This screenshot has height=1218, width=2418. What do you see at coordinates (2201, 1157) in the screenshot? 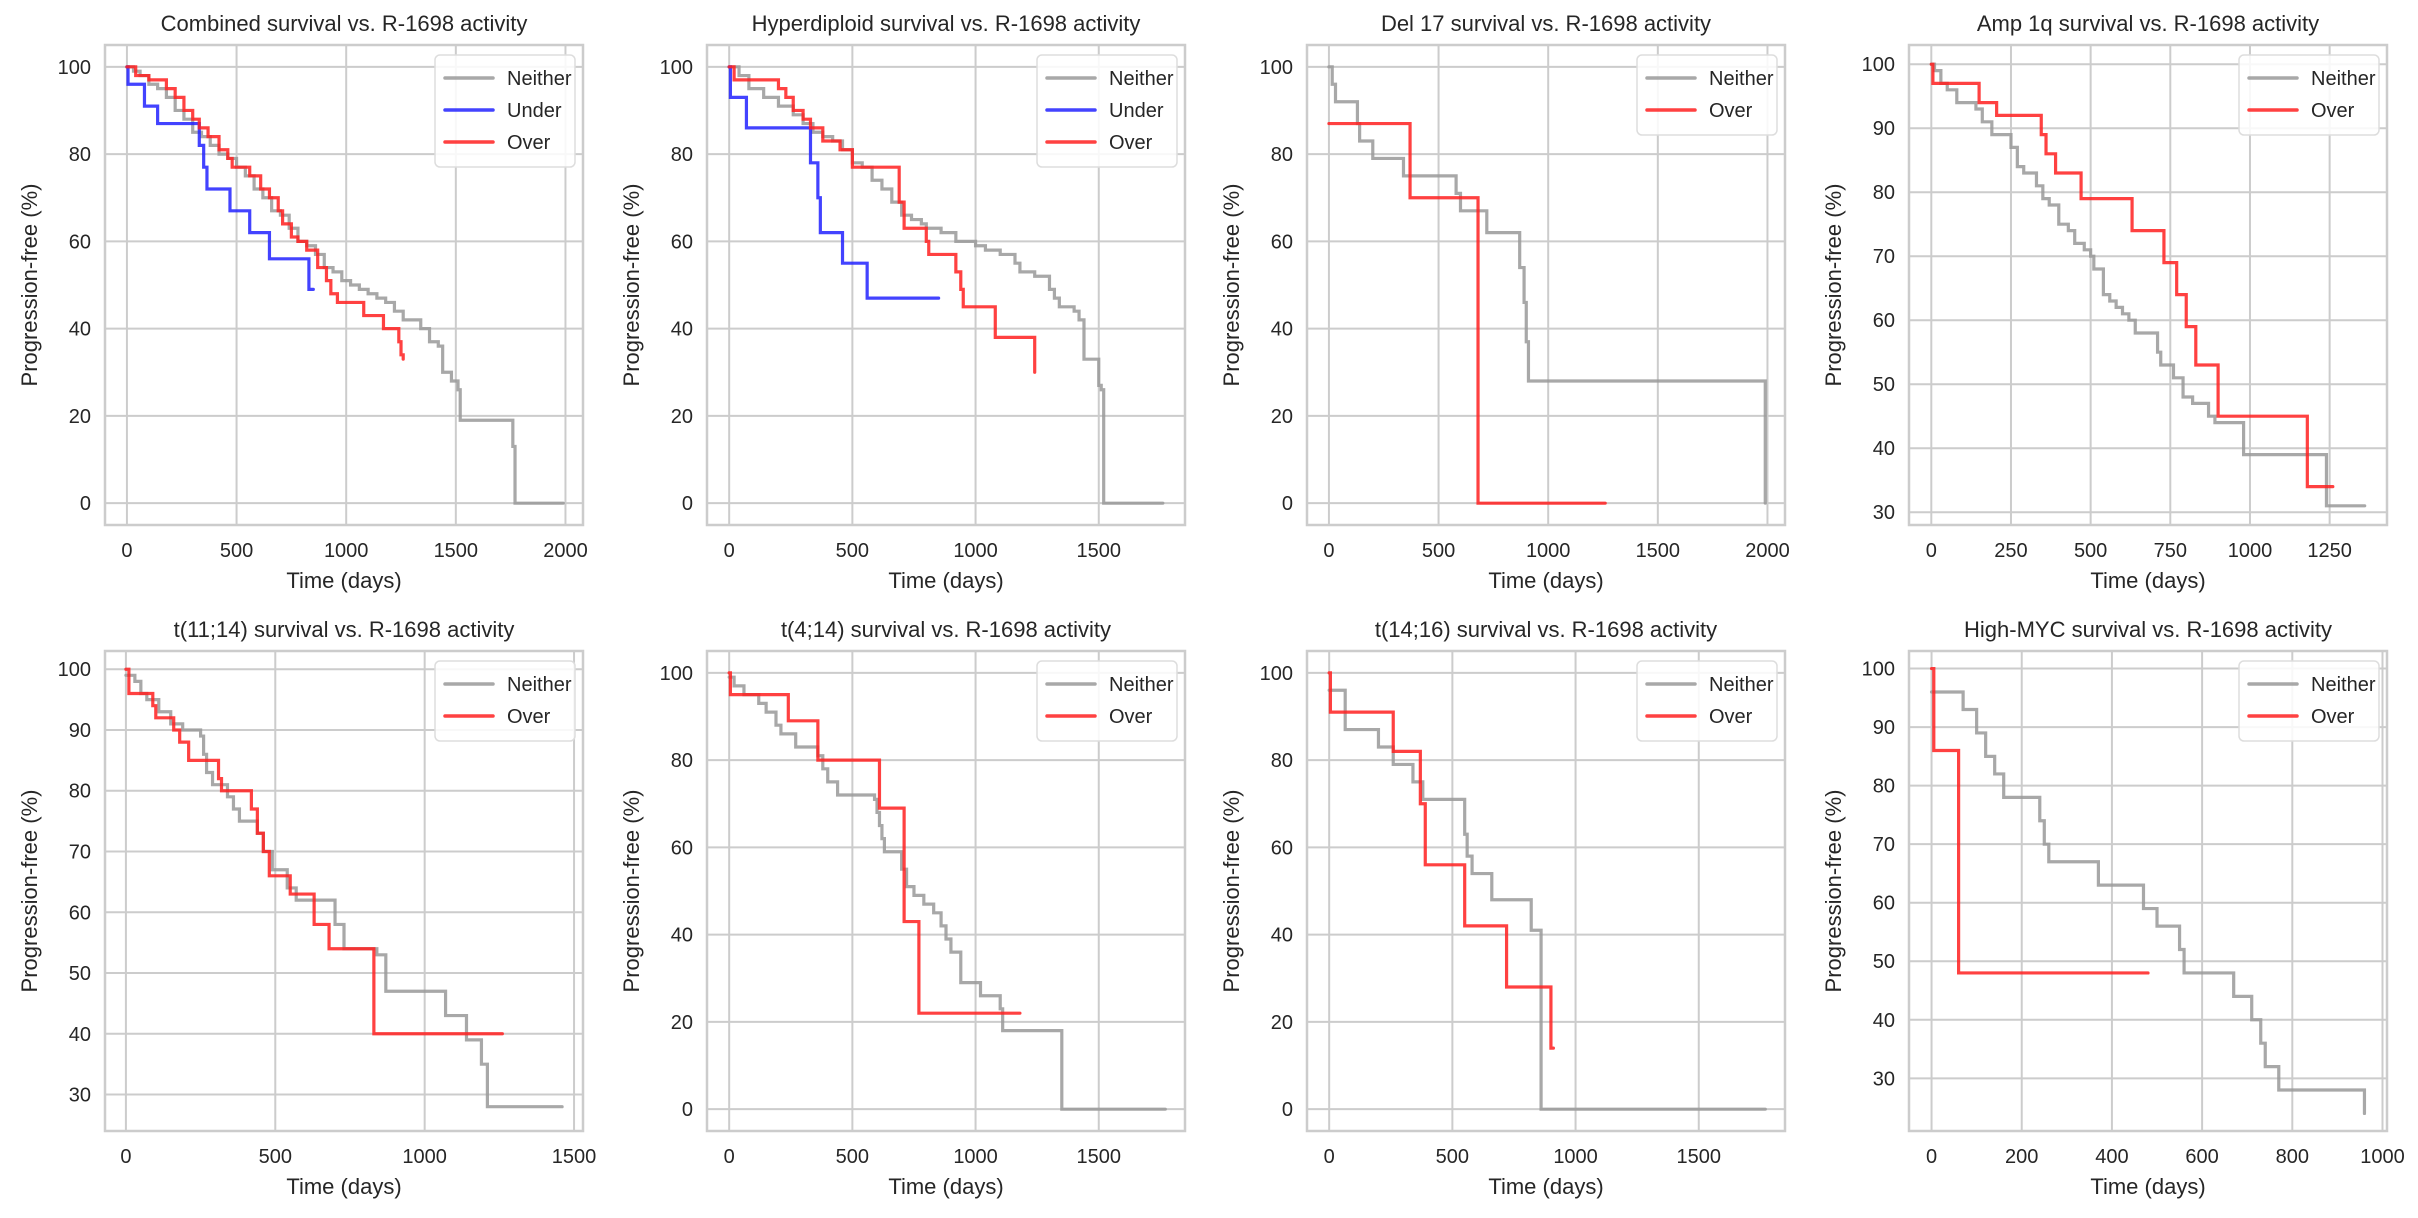
I see `x-tick-label: 600` at bounding box center [2201, 1157].